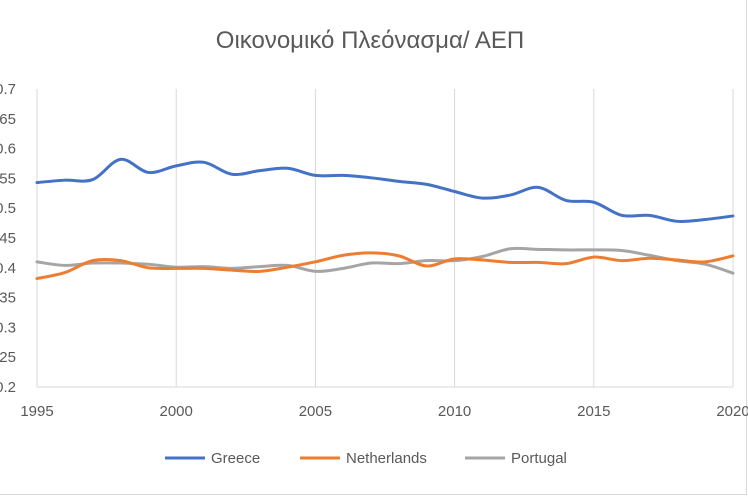 This screenshot has width=748, height=498. I want to click on x-tick-label: 2020, so click(732, 411).